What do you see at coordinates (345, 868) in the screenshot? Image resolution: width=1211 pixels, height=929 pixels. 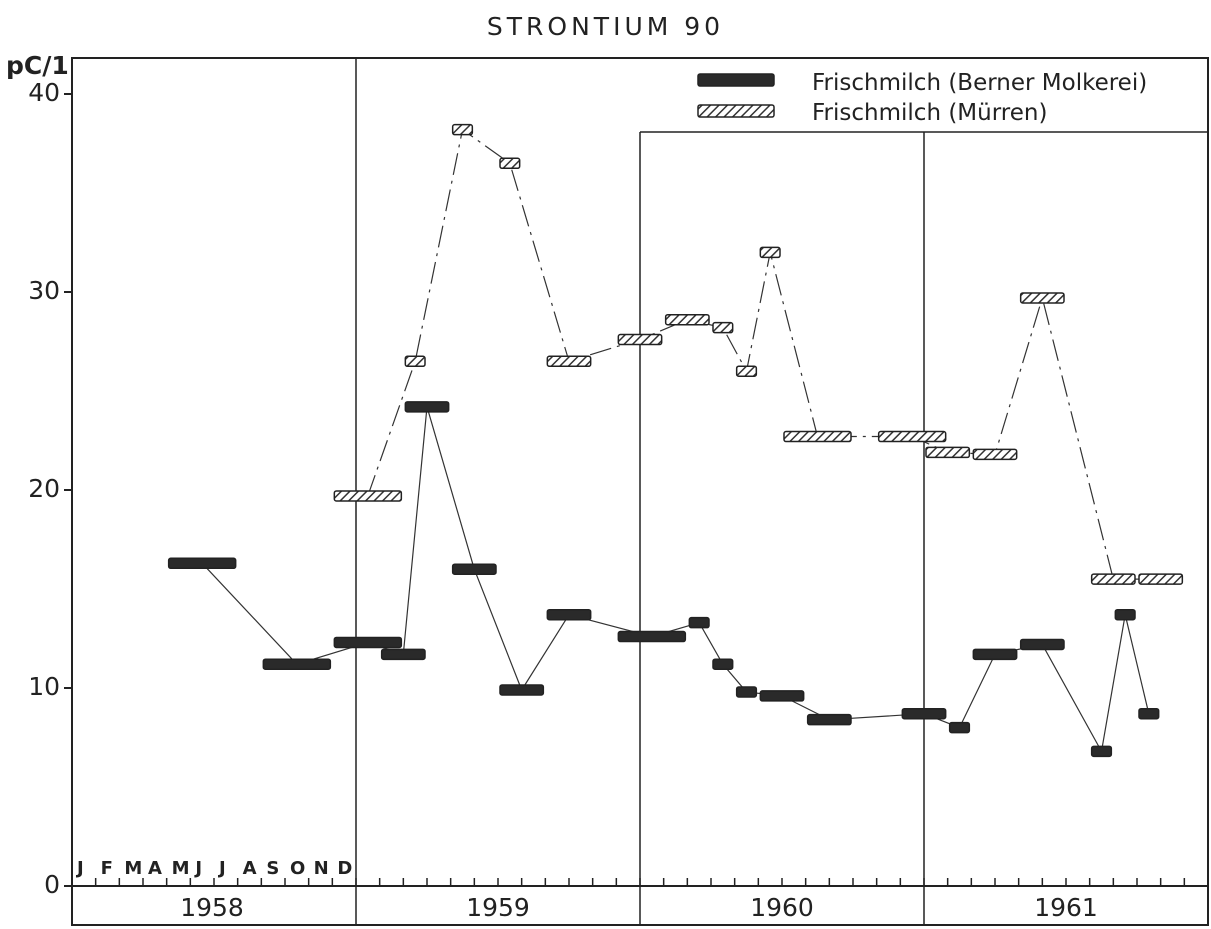 I see `month-label: D` at bounding box center [345, 868].